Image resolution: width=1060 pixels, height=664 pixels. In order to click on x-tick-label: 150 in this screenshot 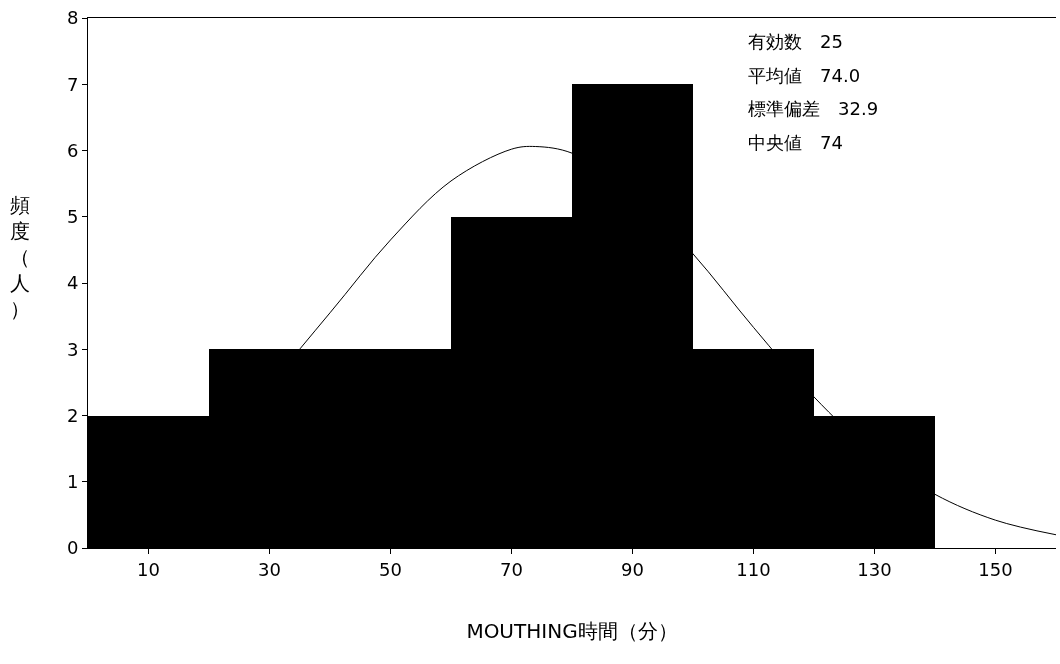, I will do `click(995, 569)`.